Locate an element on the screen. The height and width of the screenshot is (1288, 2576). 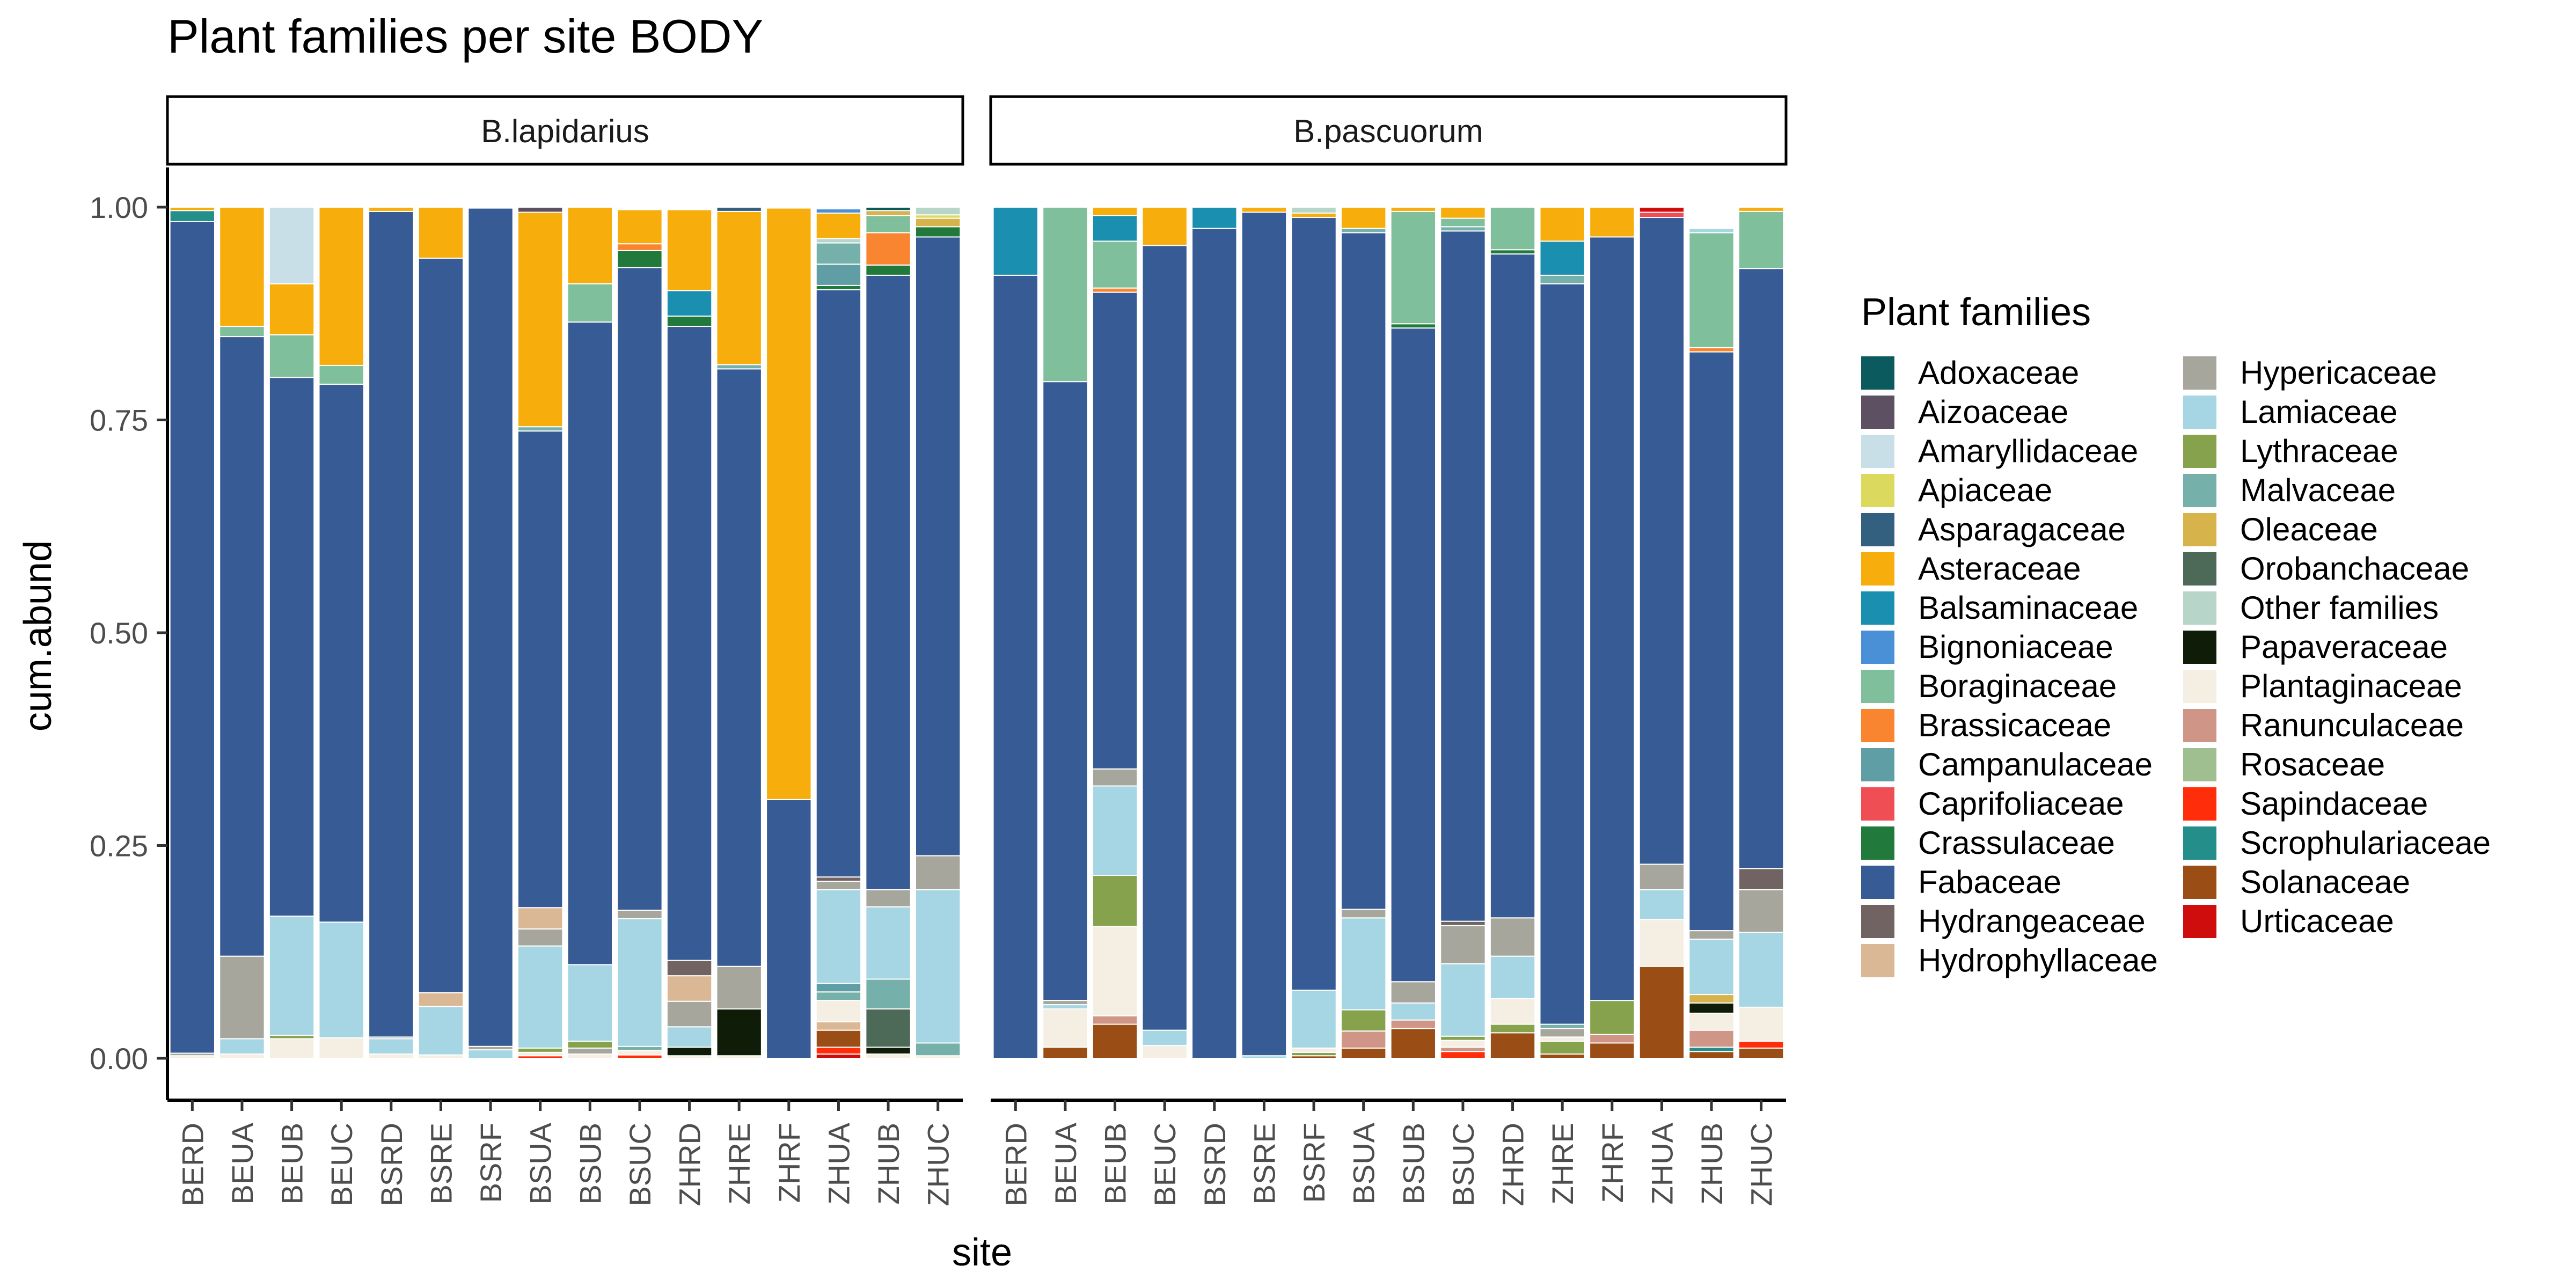
x-tick-label: BEUC is located at coordinates (1165, 1164).